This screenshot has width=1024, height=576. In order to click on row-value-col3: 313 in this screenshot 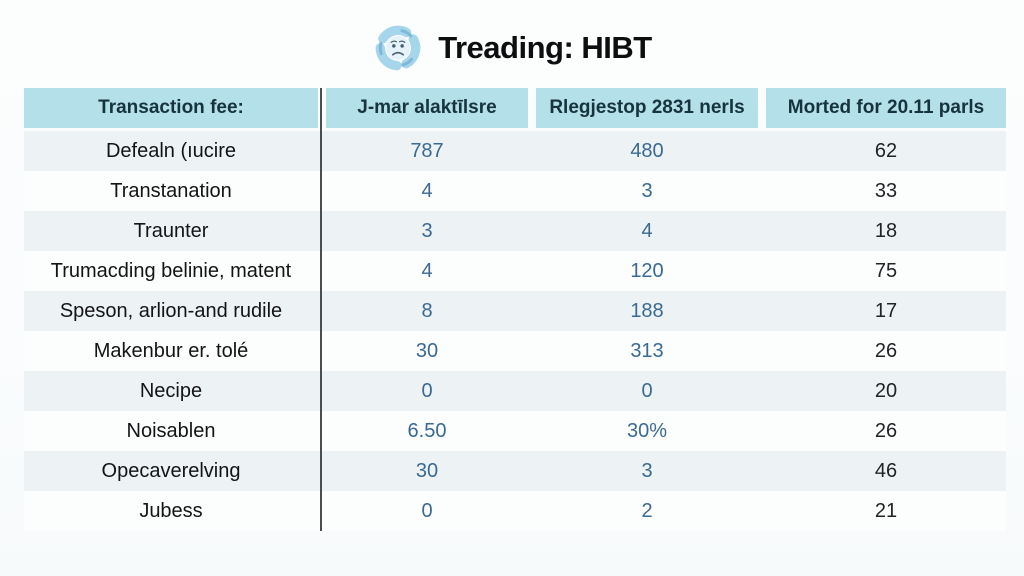, I will do `click(647, 350)`.